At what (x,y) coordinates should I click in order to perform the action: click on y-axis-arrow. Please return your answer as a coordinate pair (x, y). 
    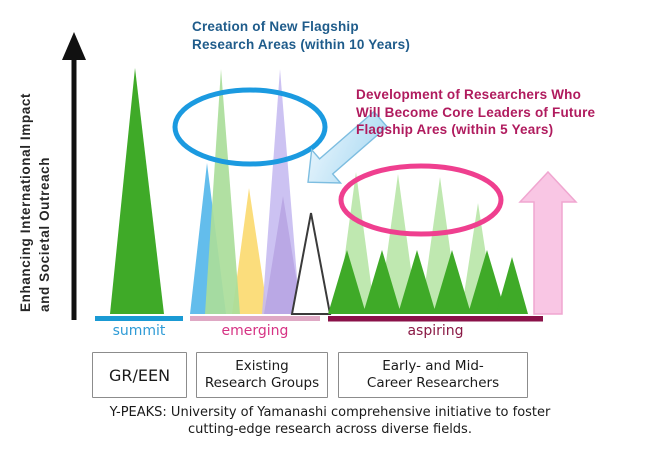
    Looking at the image, I should click on (74, 176).